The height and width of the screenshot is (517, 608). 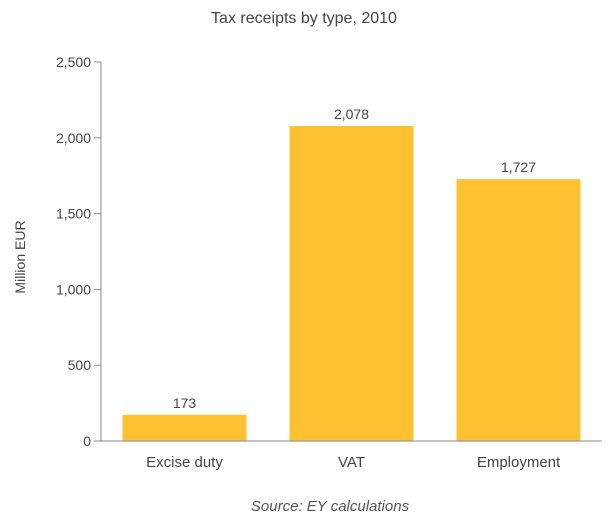 What do you see at coordinates (518, 167) in the screenshot?
I see `bar-value-label: 1,727` at bounding box center [518, 167].